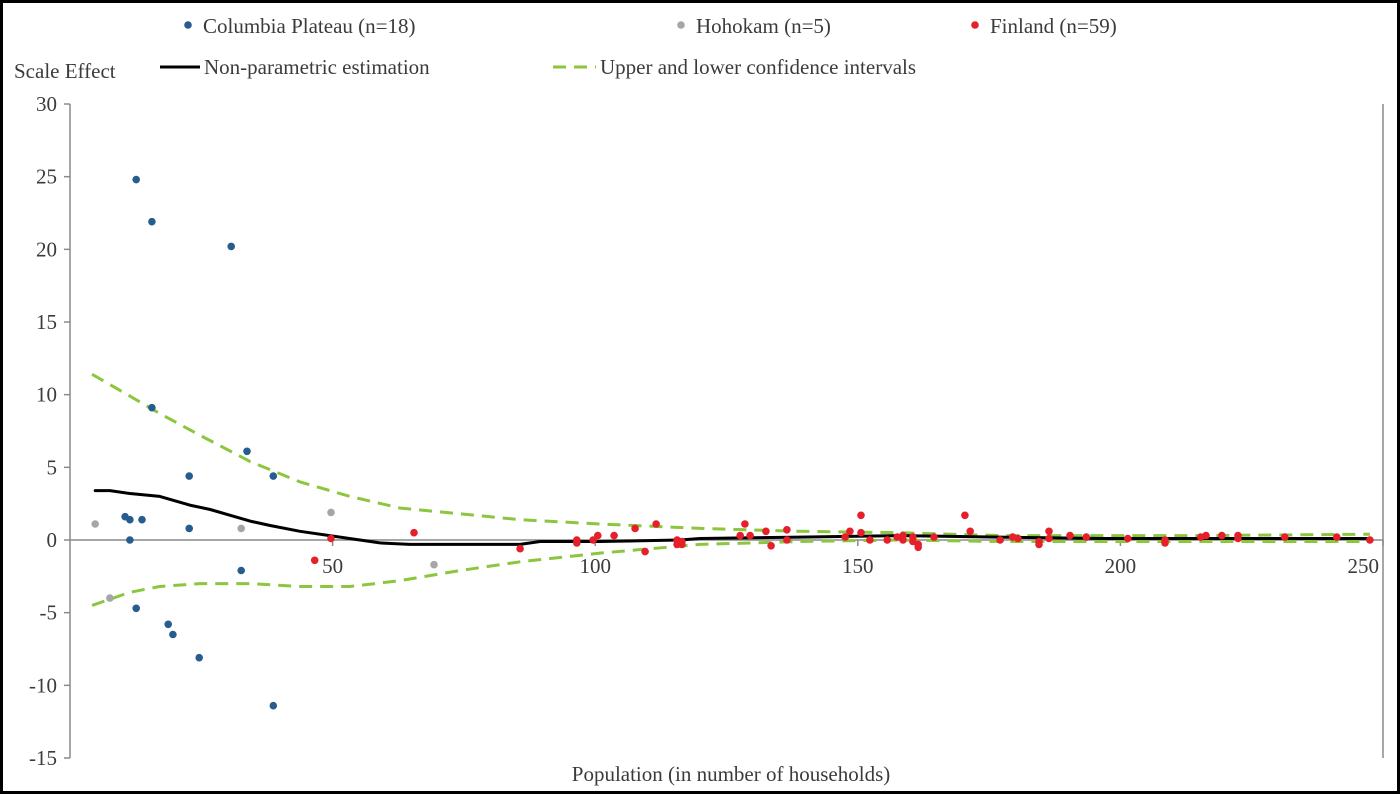 The height and width of the screenshot is (794, 1400). Describe the element at coordinates (758, 67) in the screenshot. I see `legend-label-confidence-intervals: Upper and lower confidence intervals` at that location.